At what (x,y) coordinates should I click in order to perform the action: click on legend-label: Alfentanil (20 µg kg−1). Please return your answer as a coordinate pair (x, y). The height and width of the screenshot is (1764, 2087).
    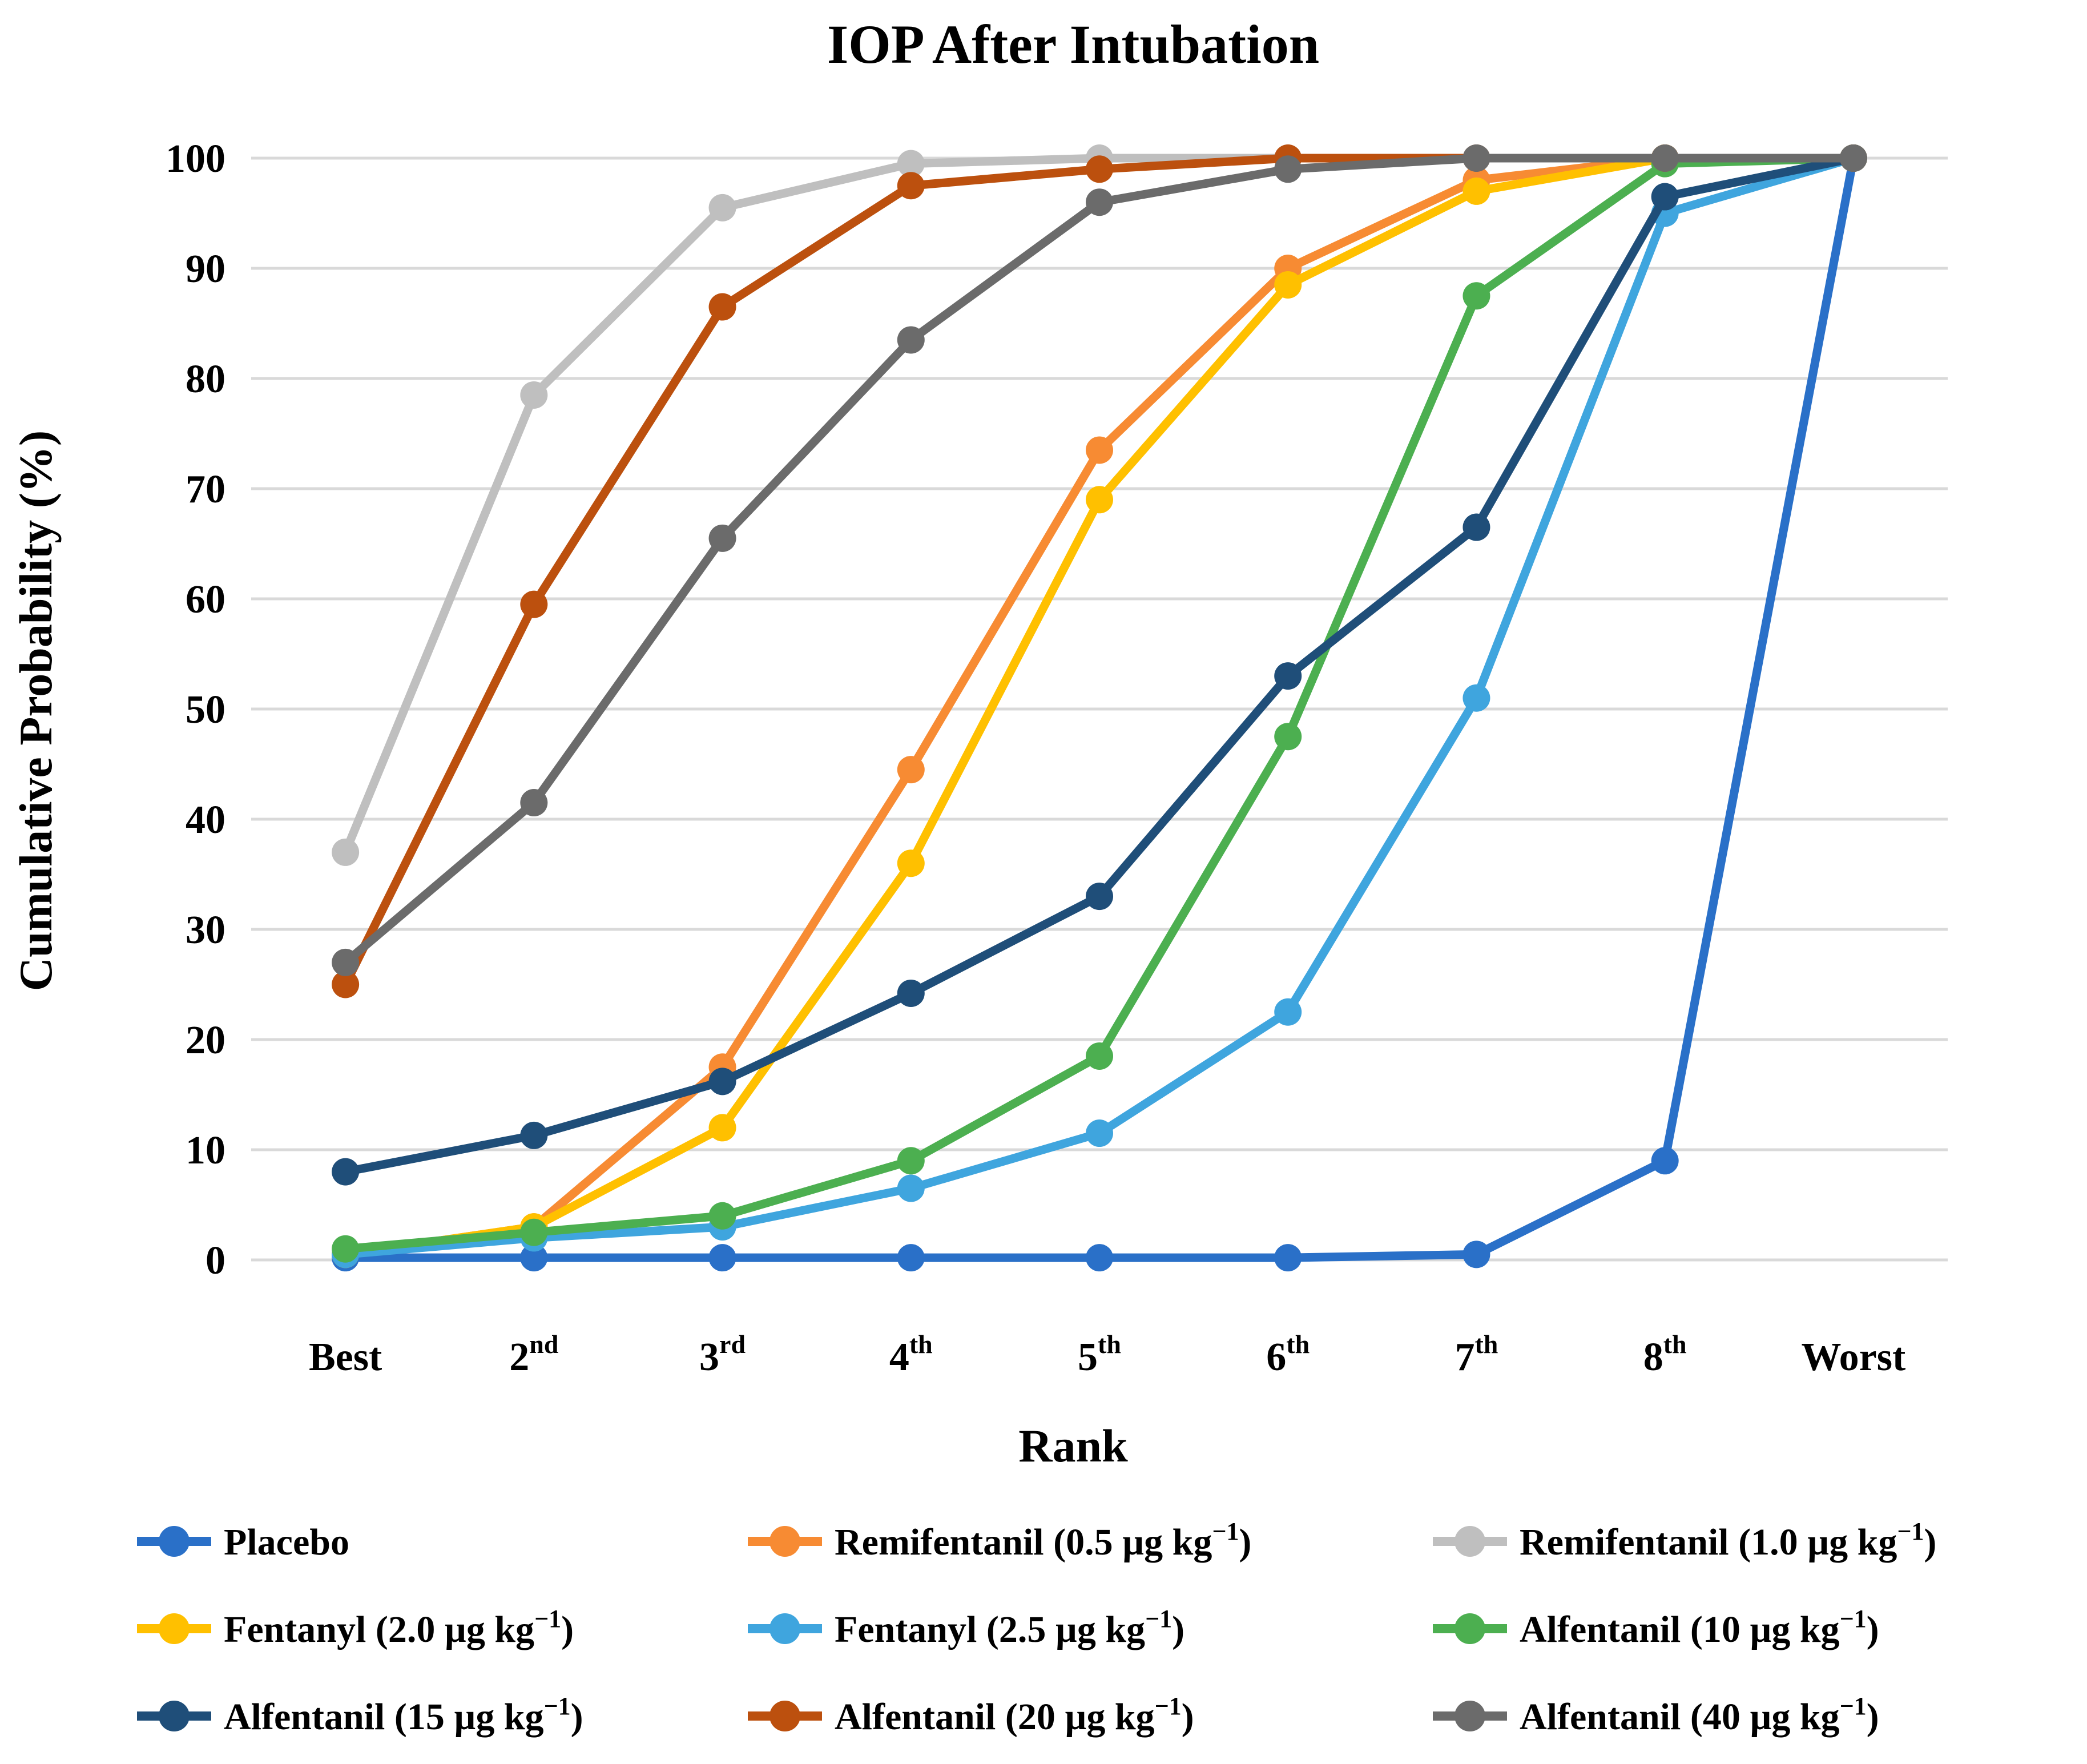
    Looking at the image, I should click on (1015, 1715).